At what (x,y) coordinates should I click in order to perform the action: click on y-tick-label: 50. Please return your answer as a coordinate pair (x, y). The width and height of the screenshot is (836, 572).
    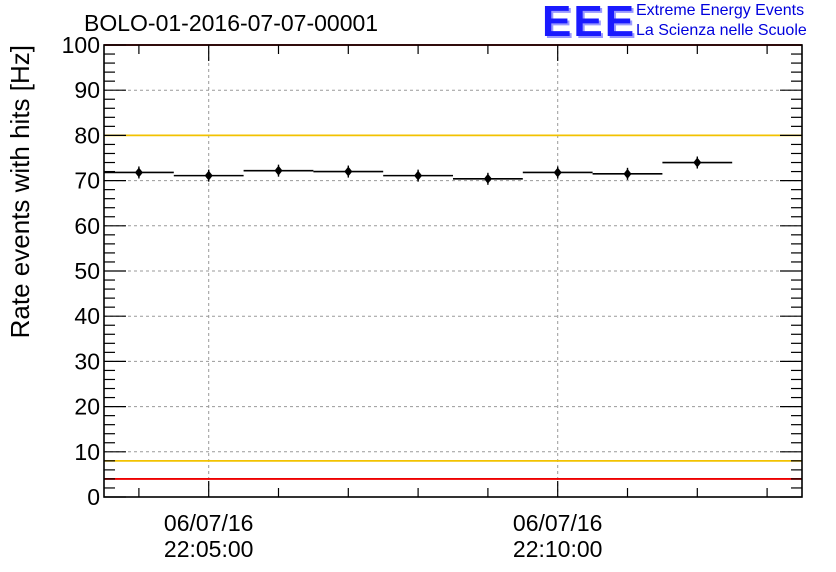
    Looking at the image, I should click on (87, 271).